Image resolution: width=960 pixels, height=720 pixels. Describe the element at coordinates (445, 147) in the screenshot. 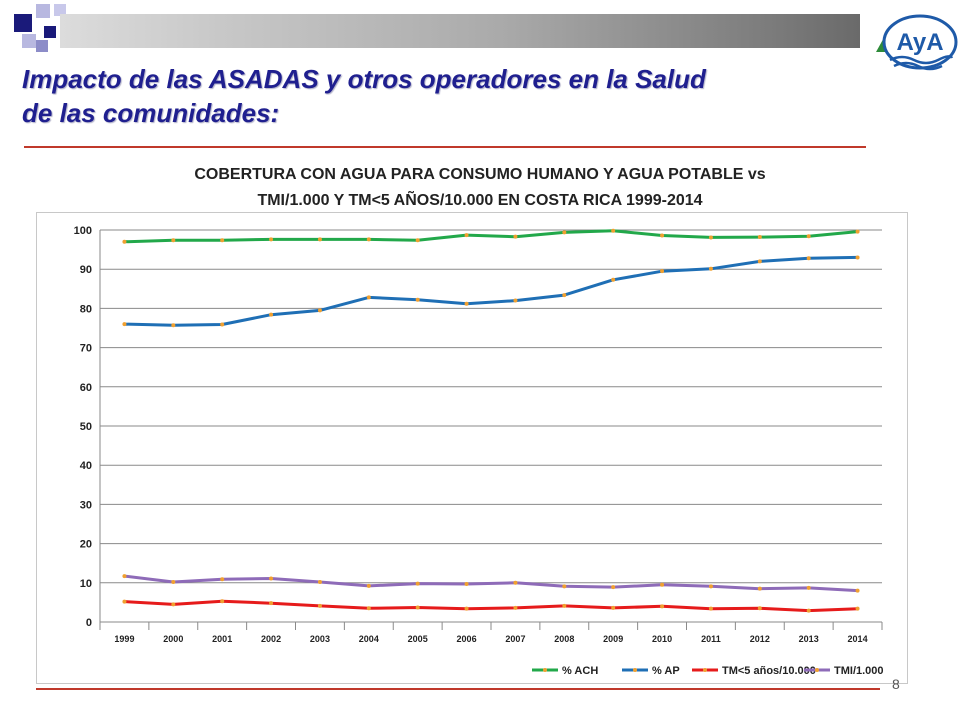

I see `title-divider` at that location.